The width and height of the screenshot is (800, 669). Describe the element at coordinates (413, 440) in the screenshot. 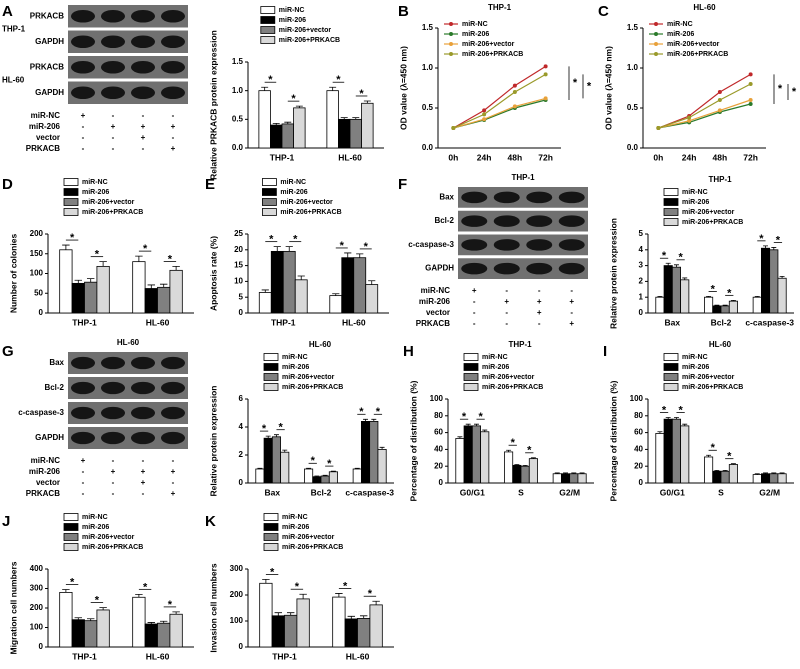

I see `y-axis-label: Percentage of distribution (%)` at that location.